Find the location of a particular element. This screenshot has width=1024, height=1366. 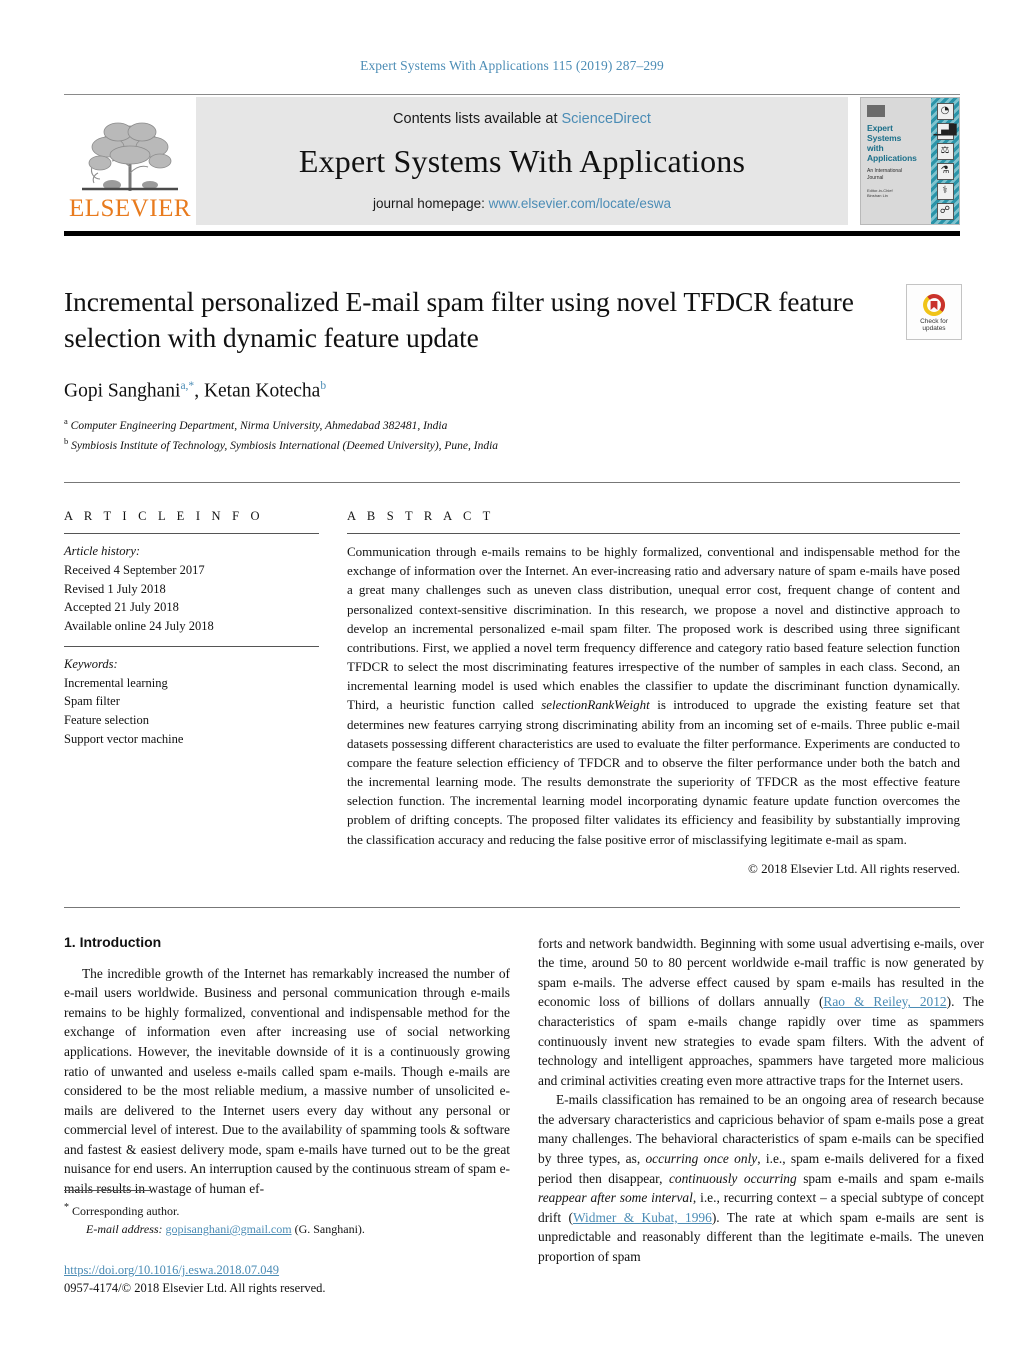

cover-editor-line-1: Editor-in-Chief is located at coordinates (880, 191).